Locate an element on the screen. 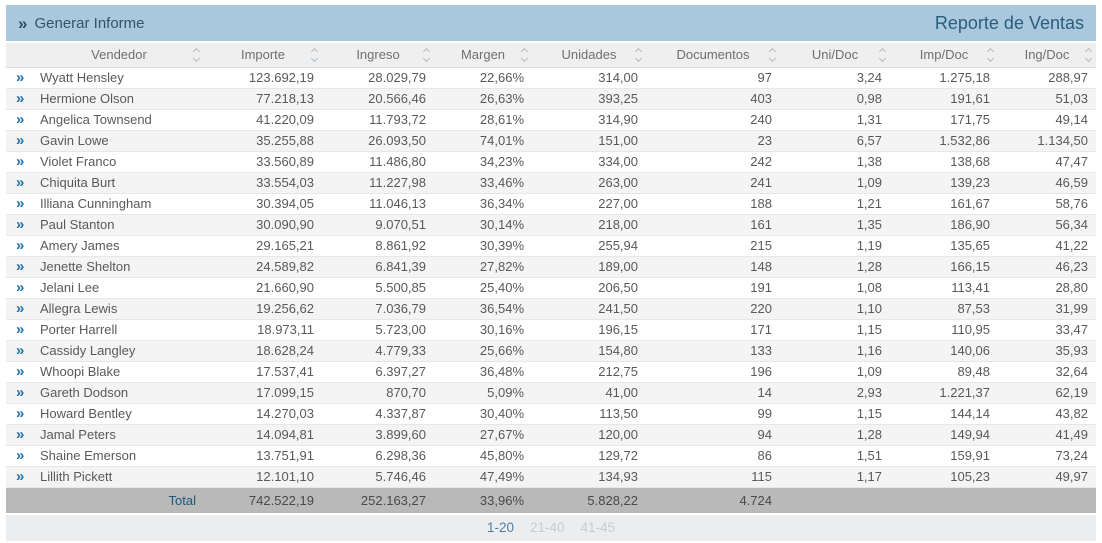  column-header-ingreso: Ingreso is located at coordinates (378, 55).